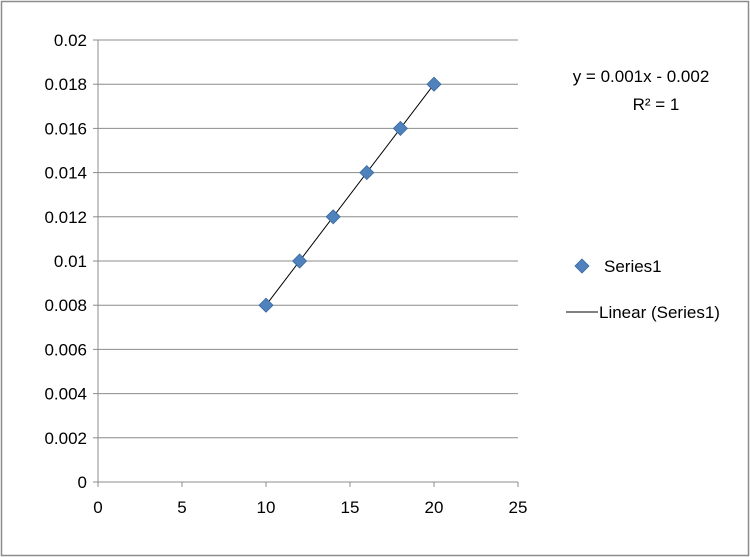 This screenshot has height=557, width=750. What do you see at coordinates (181, 507) in the screenshot?
I see `x-tick-label: 5` at bounding box center [181, 507].